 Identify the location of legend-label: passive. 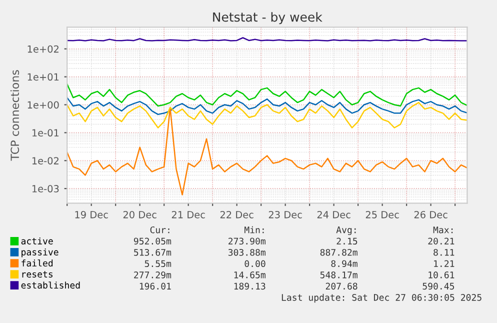
(40, 253).